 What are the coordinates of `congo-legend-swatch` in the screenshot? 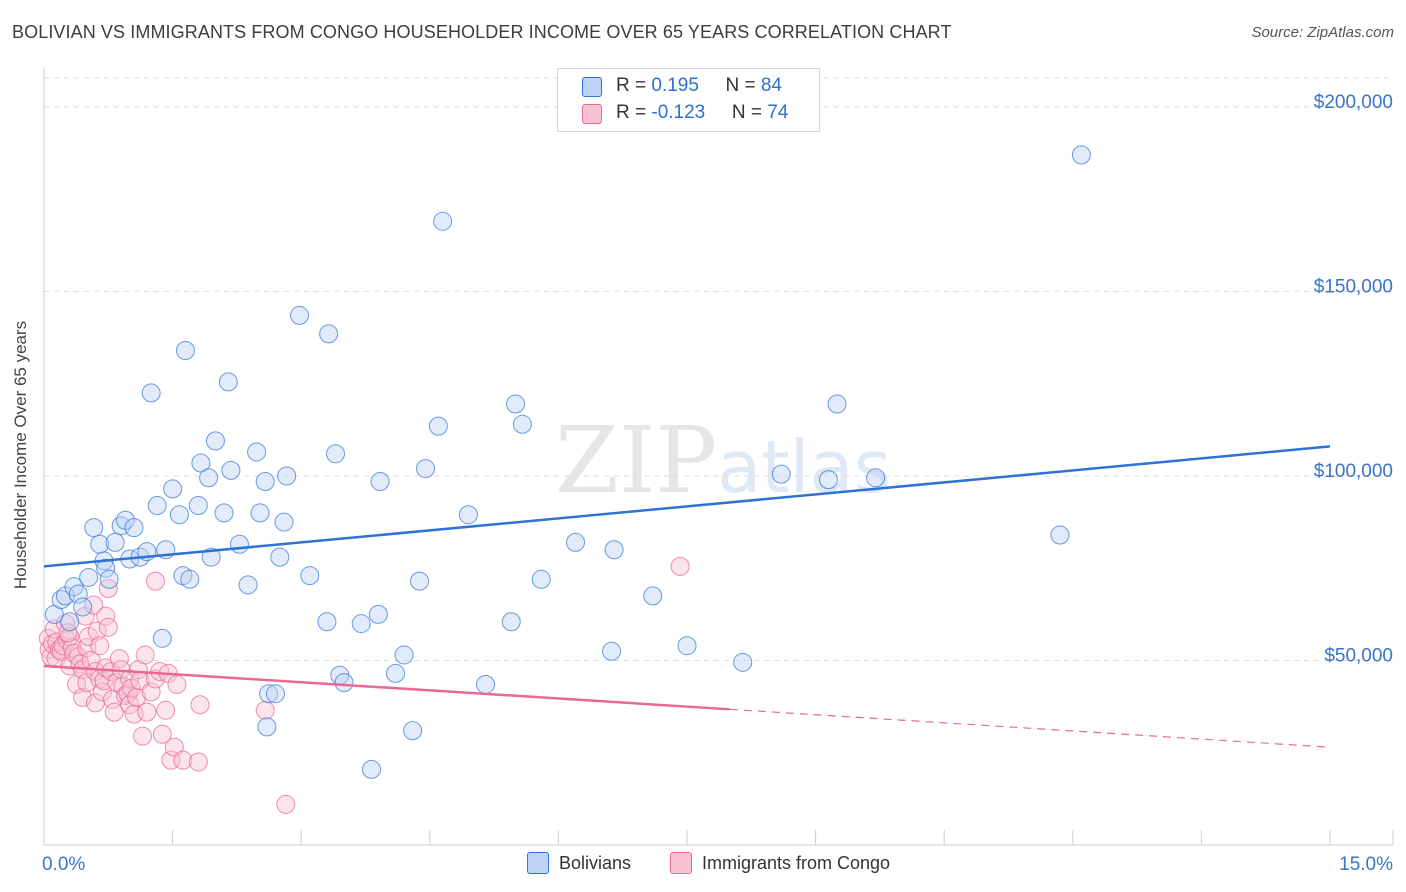 It's located at (681, 863).